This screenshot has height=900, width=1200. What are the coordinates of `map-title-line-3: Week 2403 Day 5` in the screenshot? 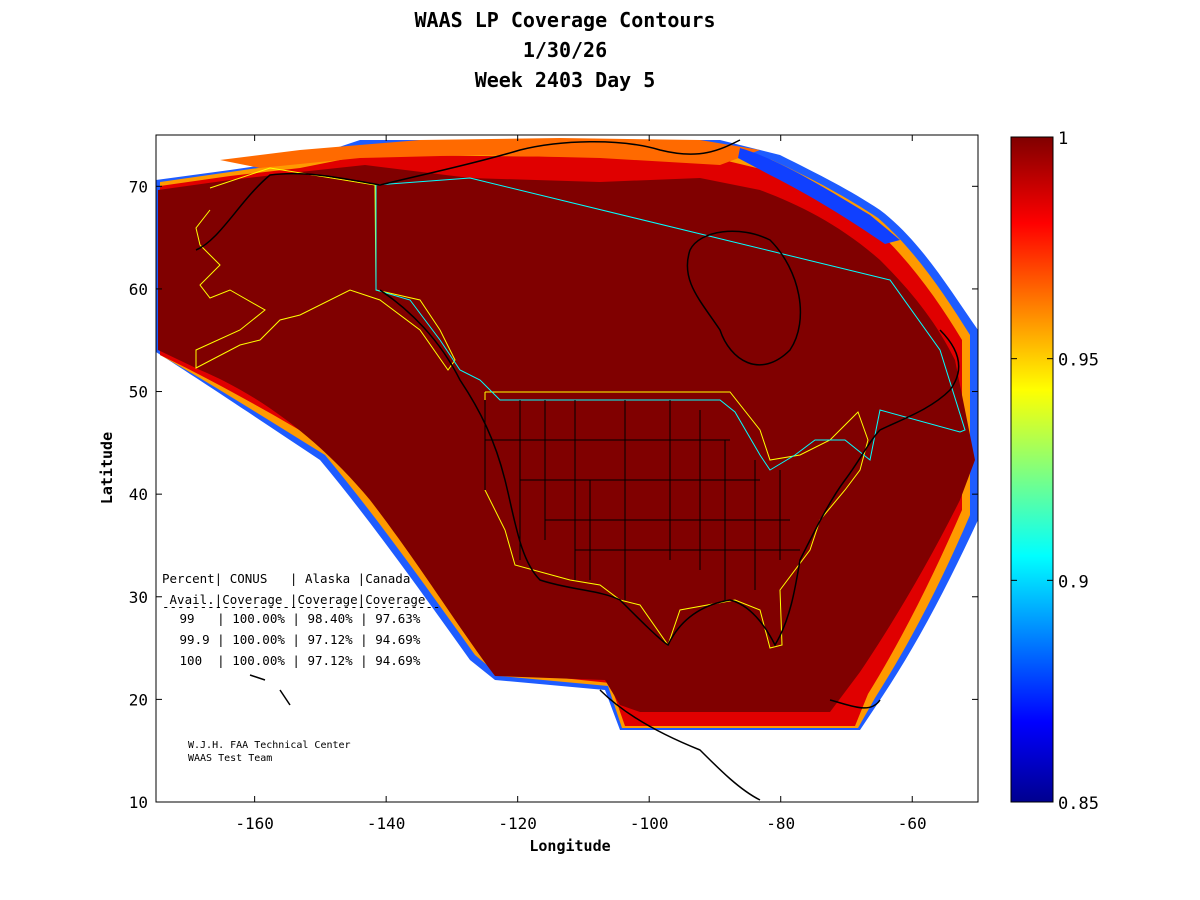 It's located at (565, 80).